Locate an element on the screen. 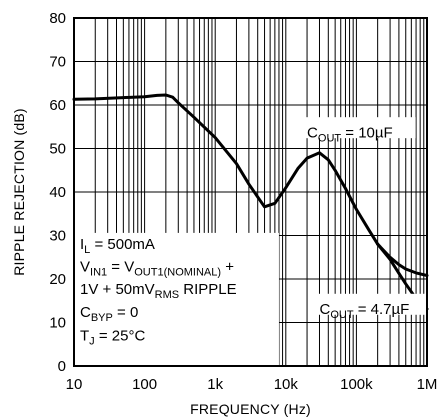 This screenshot has width=439, height=420. y-tick-label: 30 is located at coordinates (57, 236).